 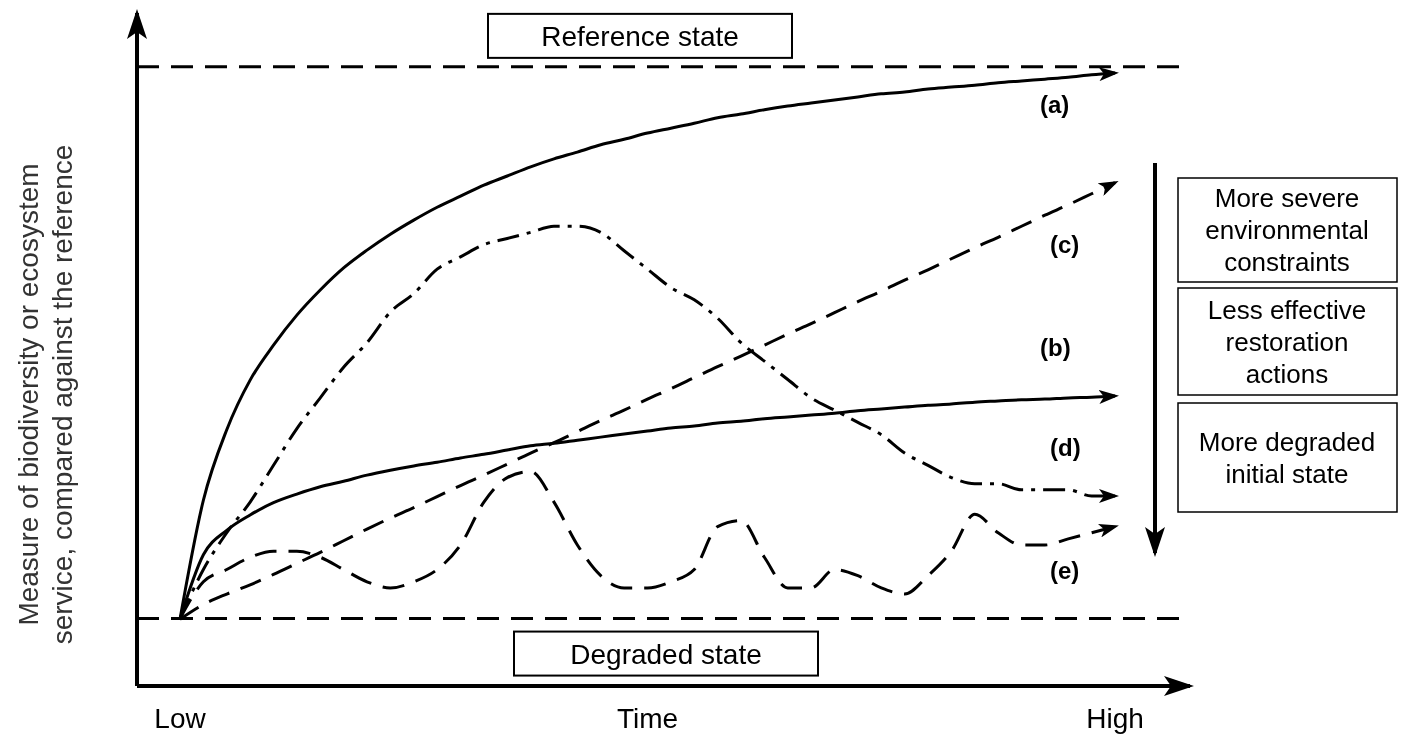 I want to click on series-label: (e), so click(x=1065, y=570).